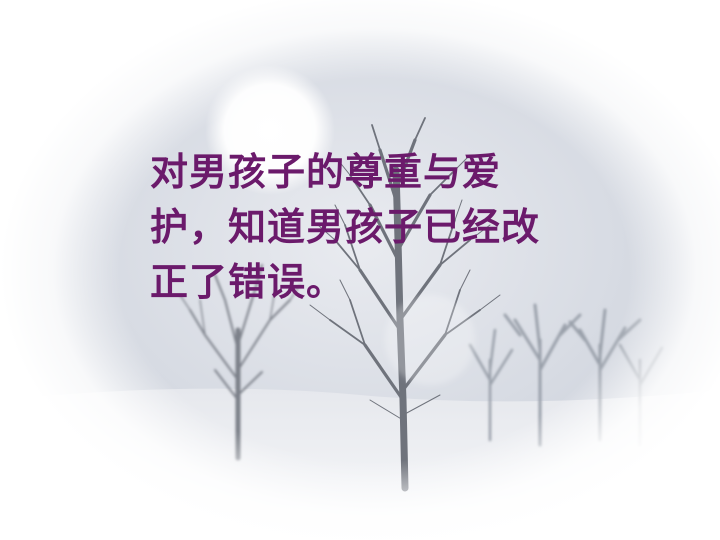 The width and height of the screenshot is (720, 540). What do you see at coordinates (345, 227) in the screenshot?
I see `caption-line-2: 护，知道男孩子已经改` at bounding box center [345, 227].